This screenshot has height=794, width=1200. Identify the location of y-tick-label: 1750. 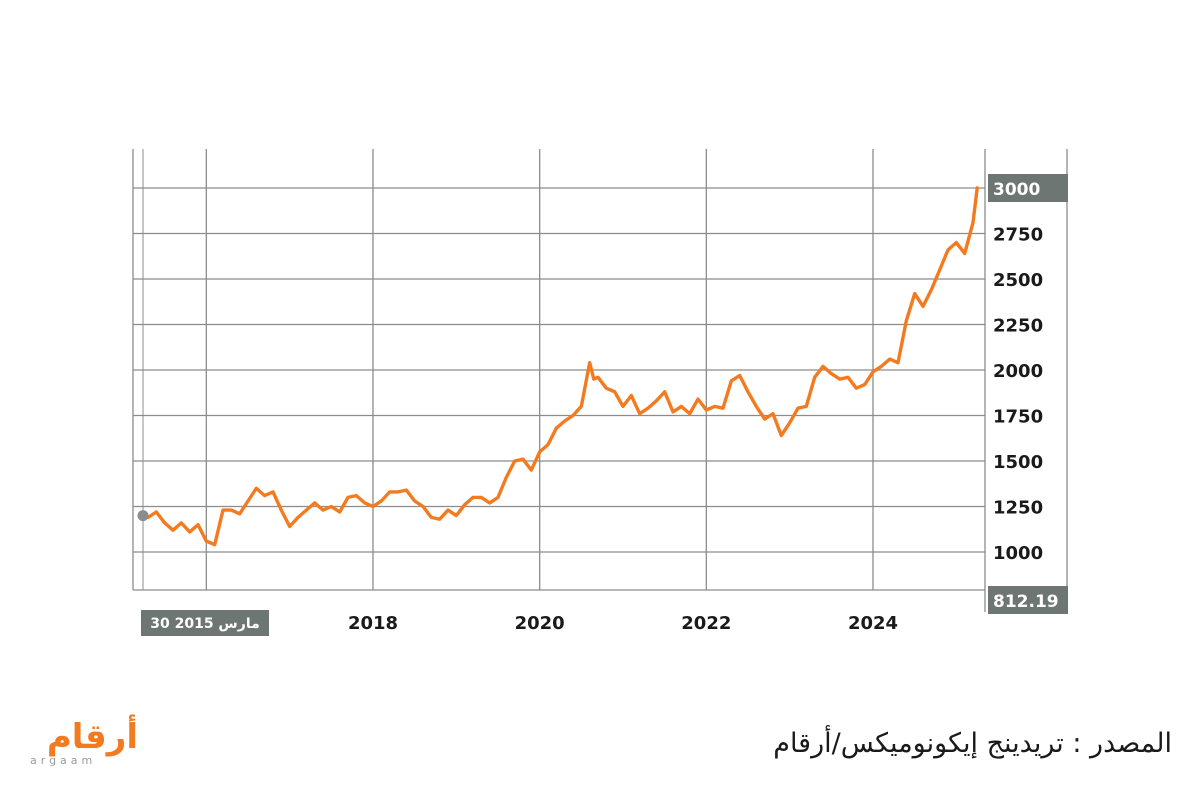
(1018, 417).